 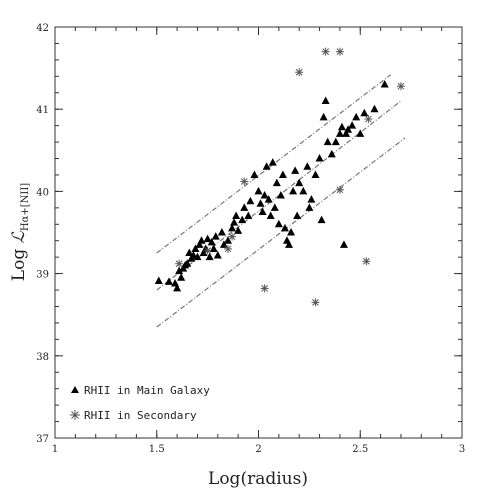 I want to click on x-tick-label: 2.5, so click(x=360, y=449).